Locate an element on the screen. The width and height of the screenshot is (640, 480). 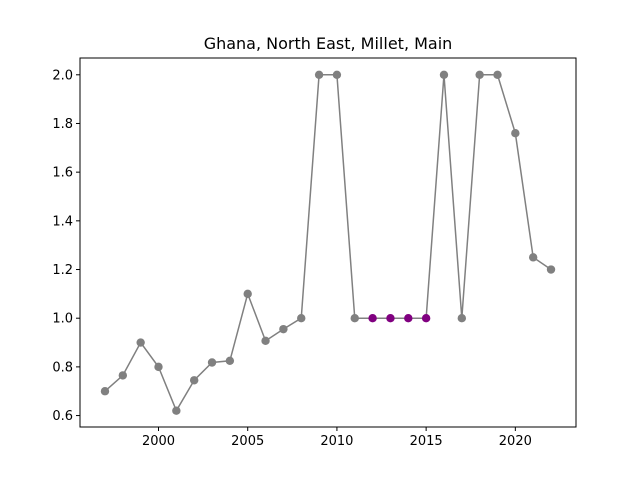
y-tick-label: 1.2 is located at coordinates (62, 270).